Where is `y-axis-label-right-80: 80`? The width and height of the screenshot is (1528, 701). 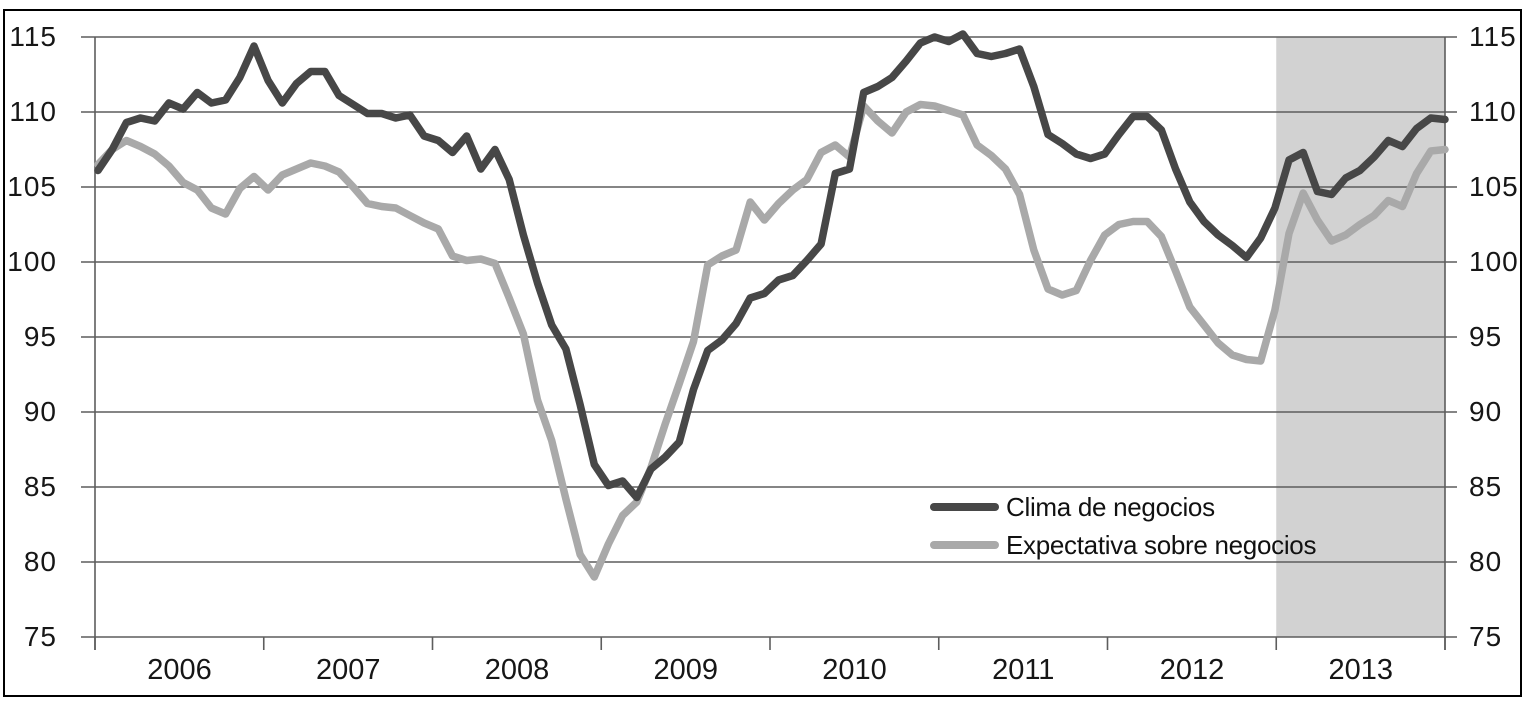
y-axis-label-right-80: 80 is located at coordinates (1486, 561).